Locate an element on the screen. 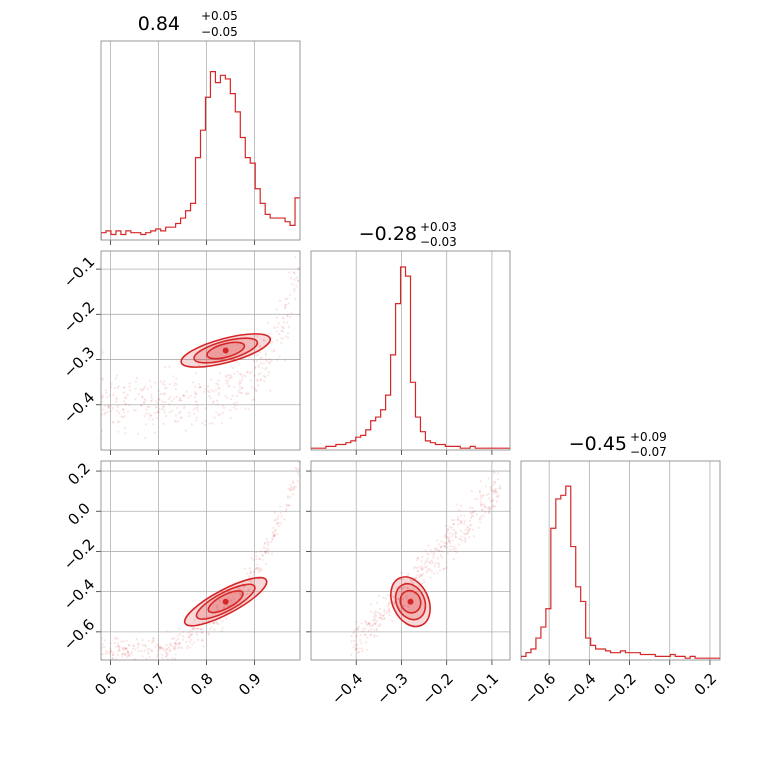  ytick-label-1-0: −0.1 is located at coordinates (79, 272).